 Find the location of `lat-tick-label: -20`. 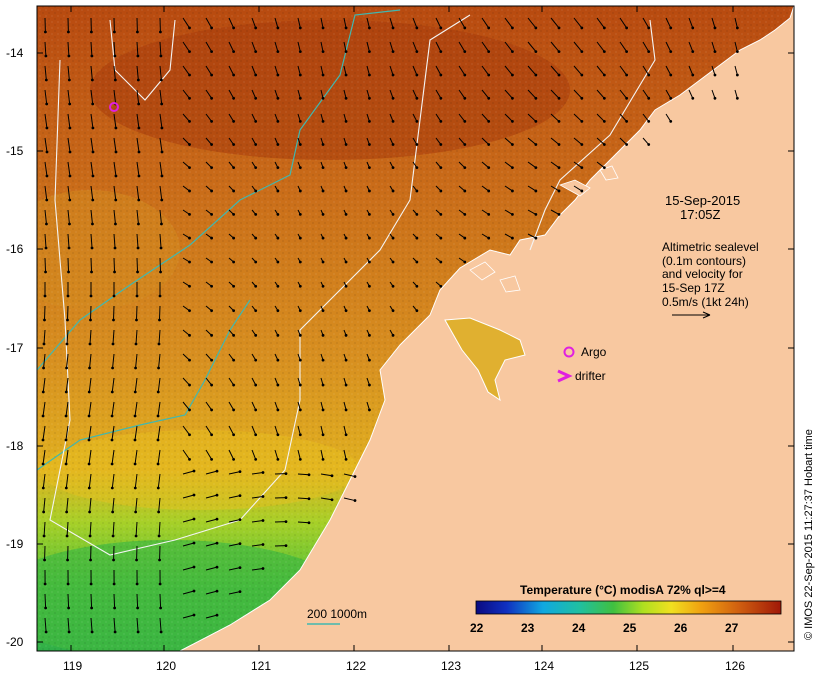

lat-tick-label: -20 is located at coordinates (15, 642).